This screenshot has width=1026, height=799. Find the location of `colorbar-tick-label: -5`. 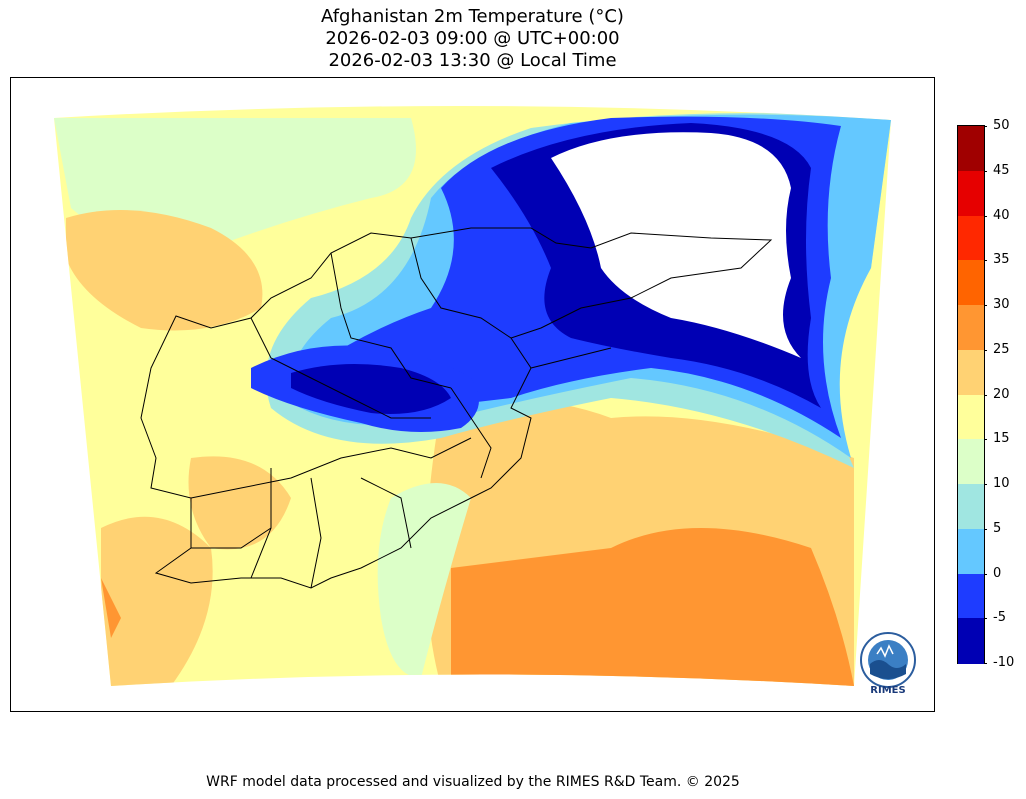

colorbar-tick-label: -5 is located at coordinates (995, 618).